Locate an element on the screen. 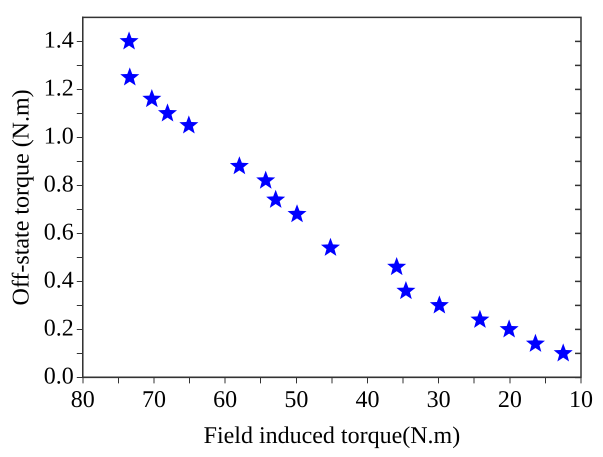  y-tick-label: 0.2 is located at coordinates (59, 329).